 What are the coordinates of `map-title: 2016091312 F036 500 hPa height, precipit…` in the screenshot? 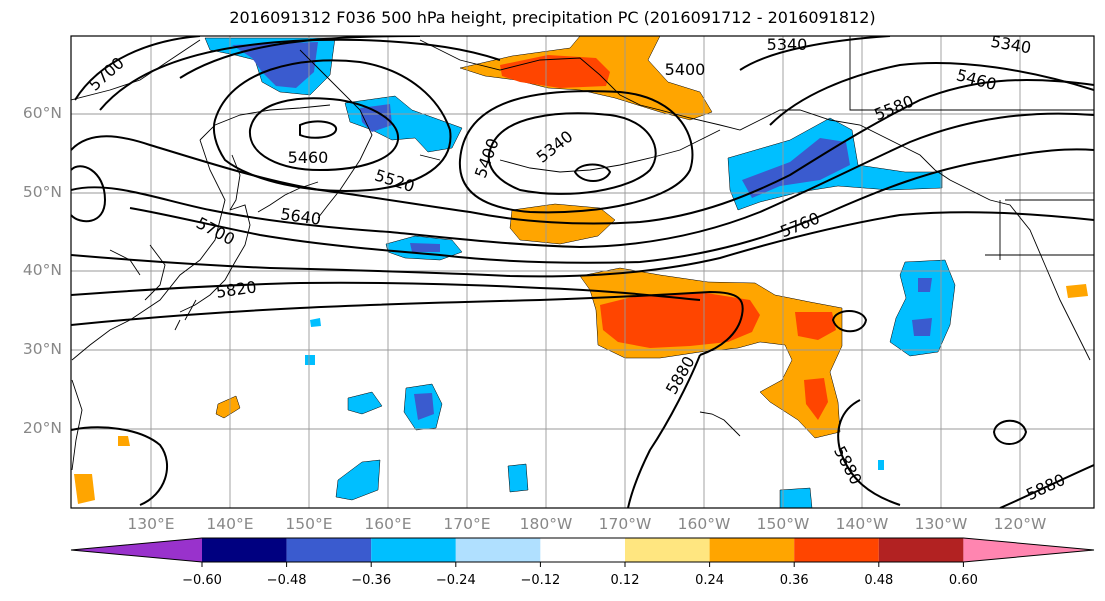 It's located at (552, 17).